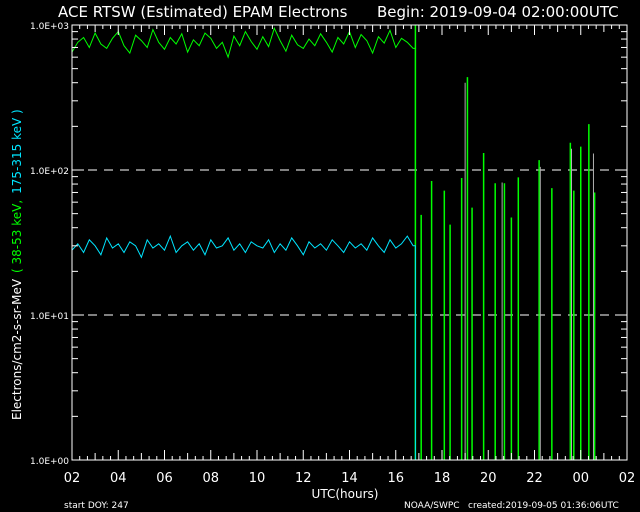 The height and width of the screenshot is (512, 640). Describe the element at coordinates (257, 478) in the screenshot. I see `x-tick-label: 10` at that location.